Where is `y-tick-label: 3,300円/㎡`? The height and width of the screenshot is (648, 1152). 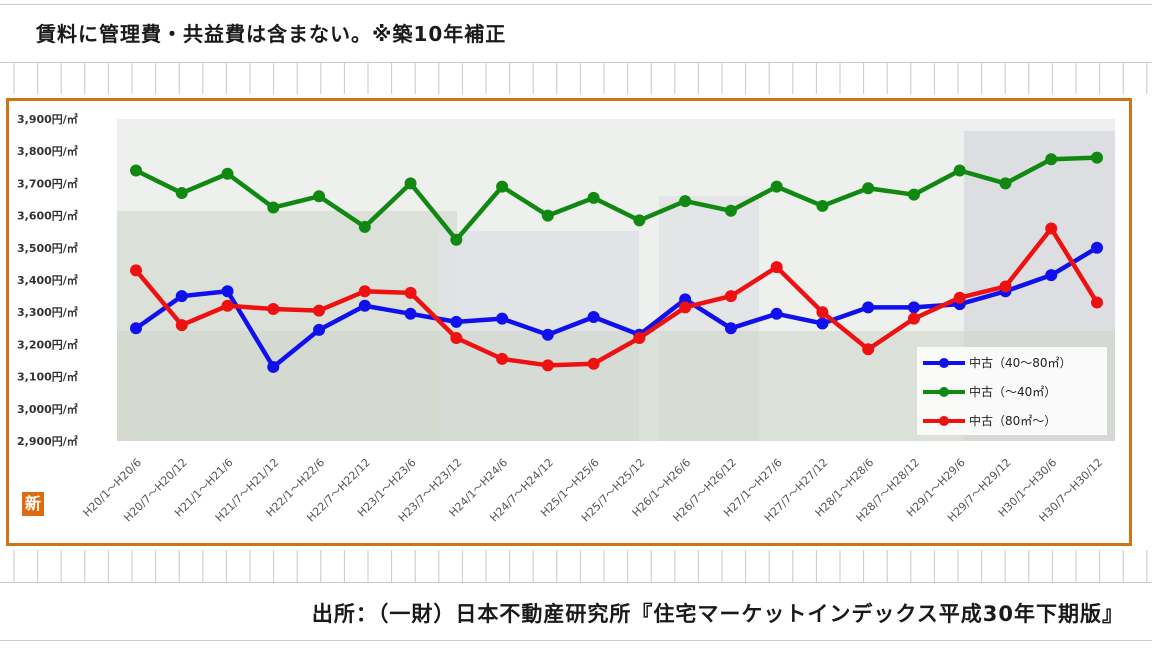 y-tick-label: 3,300円/㎡ is located at coordinates (47, 312).